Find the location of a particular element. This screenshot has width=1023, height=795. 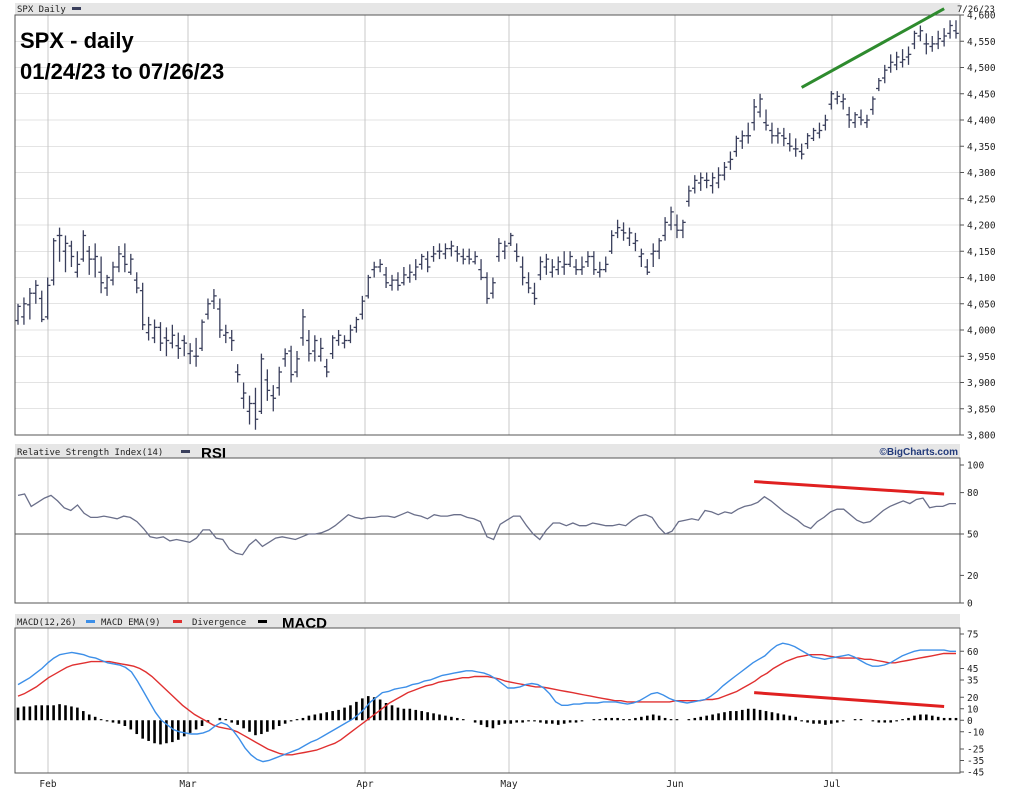

price-y-tick-label: 3,850 is located at coordinates (981, 409).